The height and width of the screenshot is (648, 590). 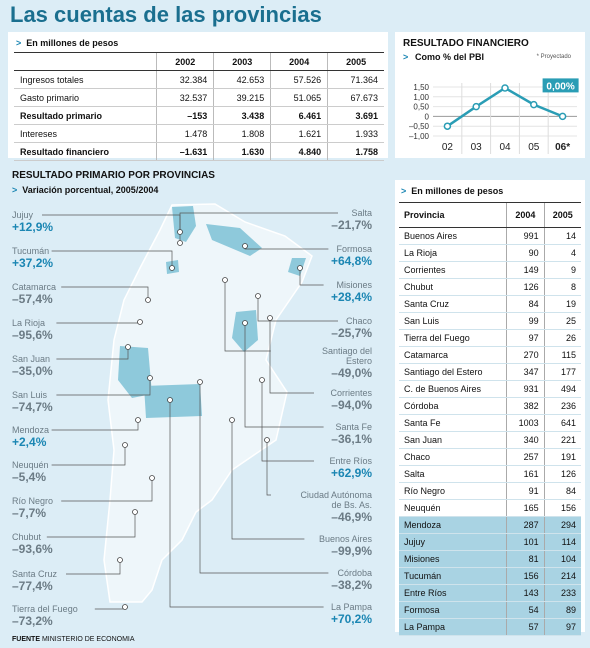 I want to click on province-name: Catamarca, so click(x=34, y=287).